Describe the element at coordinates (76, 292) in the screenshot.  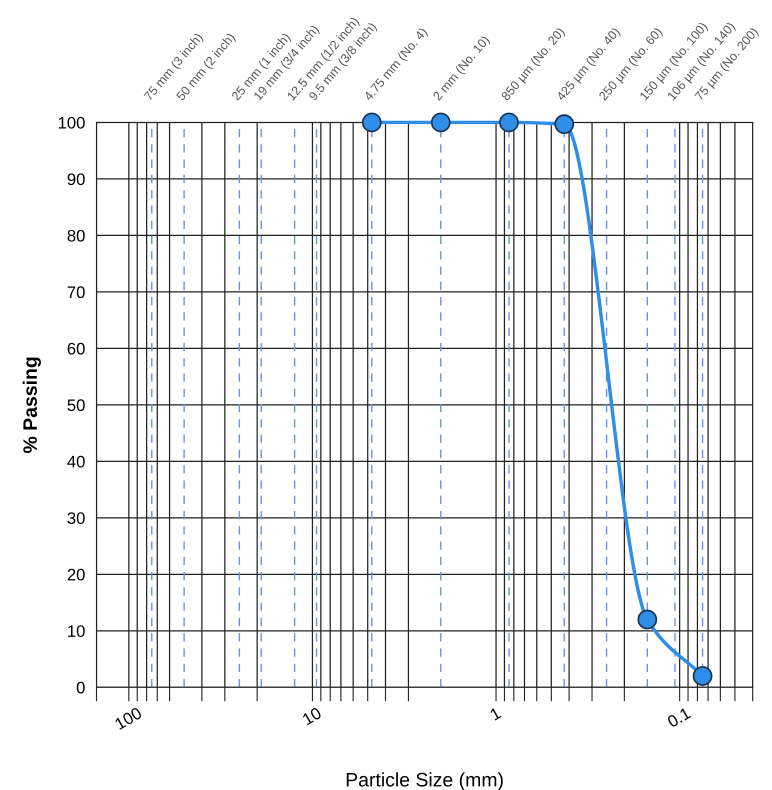
I see `y-tick-label: 70` at that location.